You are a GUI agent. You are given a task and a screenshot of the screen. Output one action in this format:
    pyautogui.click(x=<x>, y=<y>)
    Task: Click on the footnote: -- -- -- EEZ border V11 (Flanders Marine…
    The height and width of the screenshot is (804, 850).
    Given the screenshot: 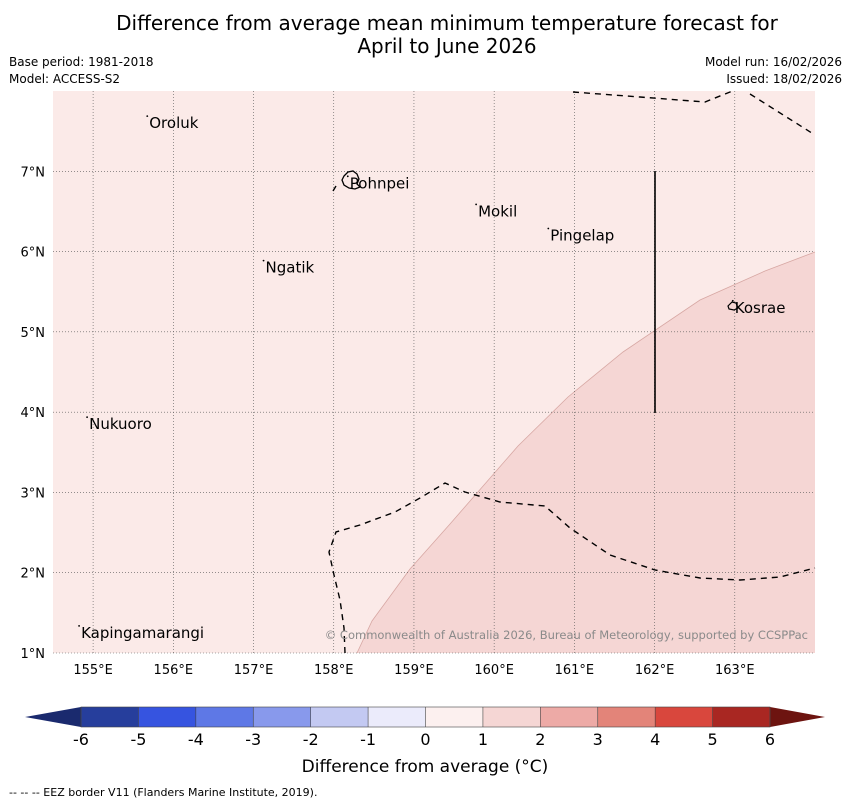 What is the action you would take?
    pyautogui.click(x=163, y=792)
    